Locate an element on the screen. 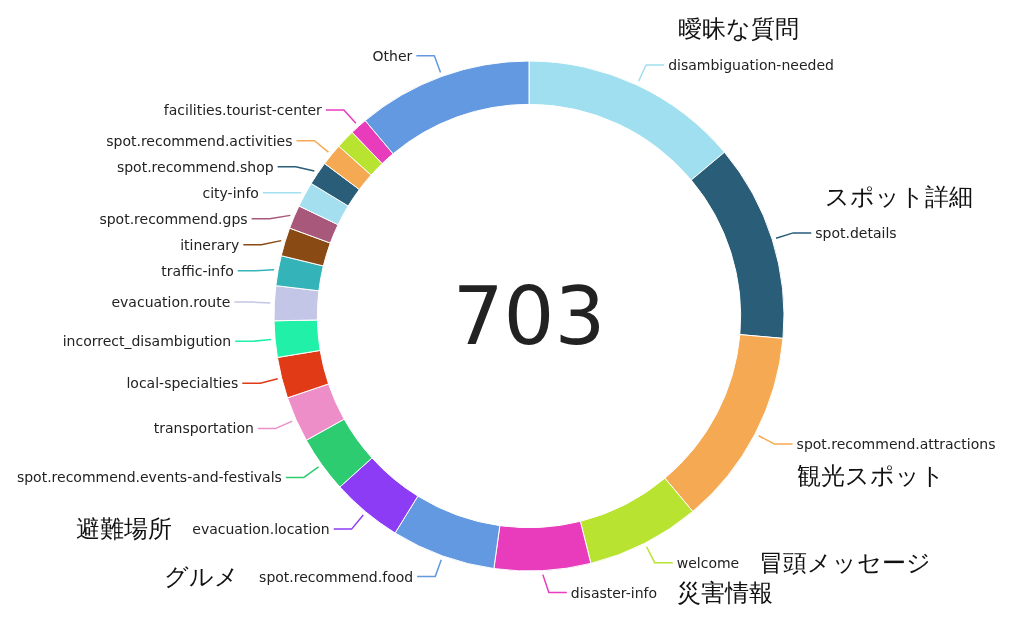 The height and width of the screenshot is (633, 1009). text: 避難場所 is located at coordinates (124, 528).